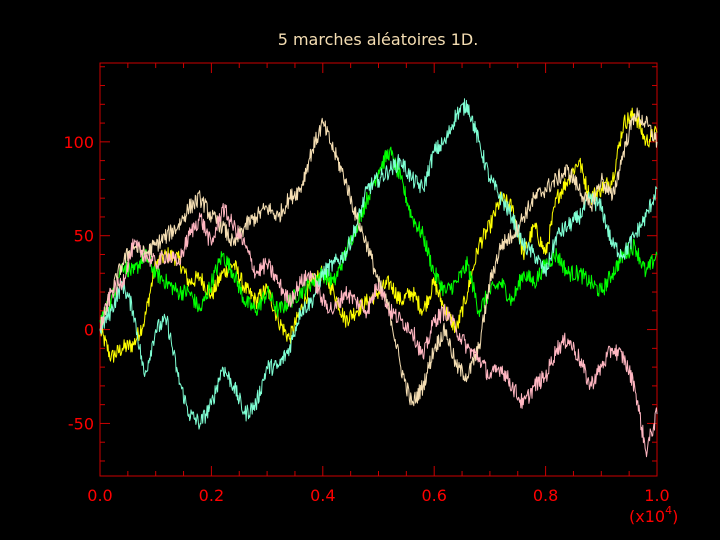 This screenshot has width=720, height=540. I want to click on y-tick-label: 50, so click(84, 236).